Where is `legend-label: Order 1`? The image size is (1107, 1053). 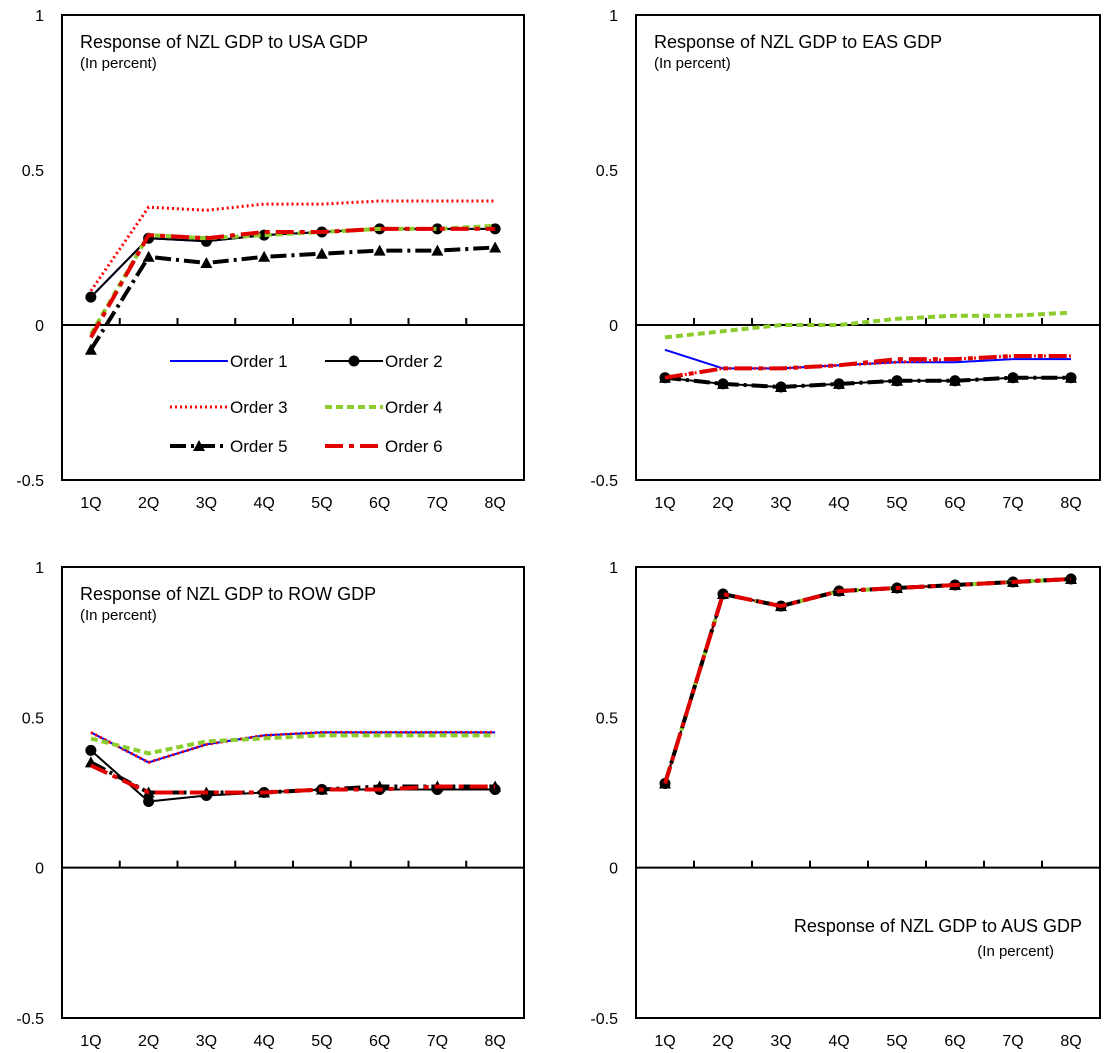
legend-label: Order 1 is located at coordinates (259, 361).